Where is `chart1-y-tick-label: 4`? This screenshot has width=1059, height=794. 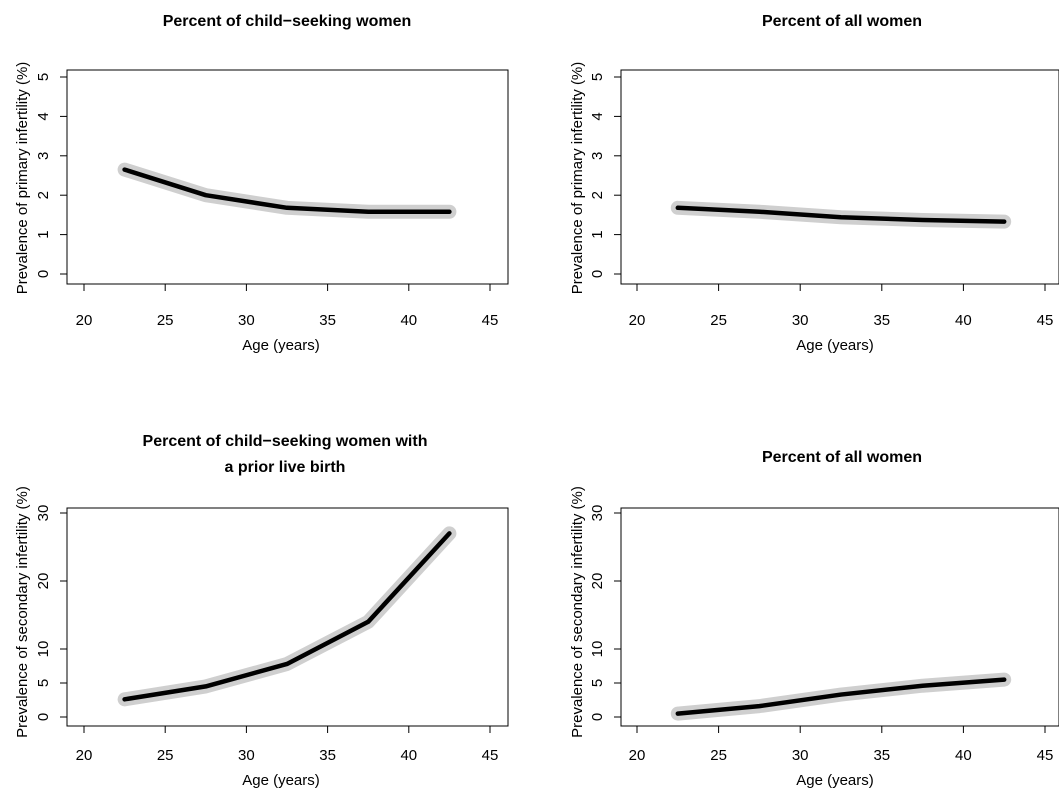
chart1-y-tick-label: 4 is located at coordinates (43, 116).